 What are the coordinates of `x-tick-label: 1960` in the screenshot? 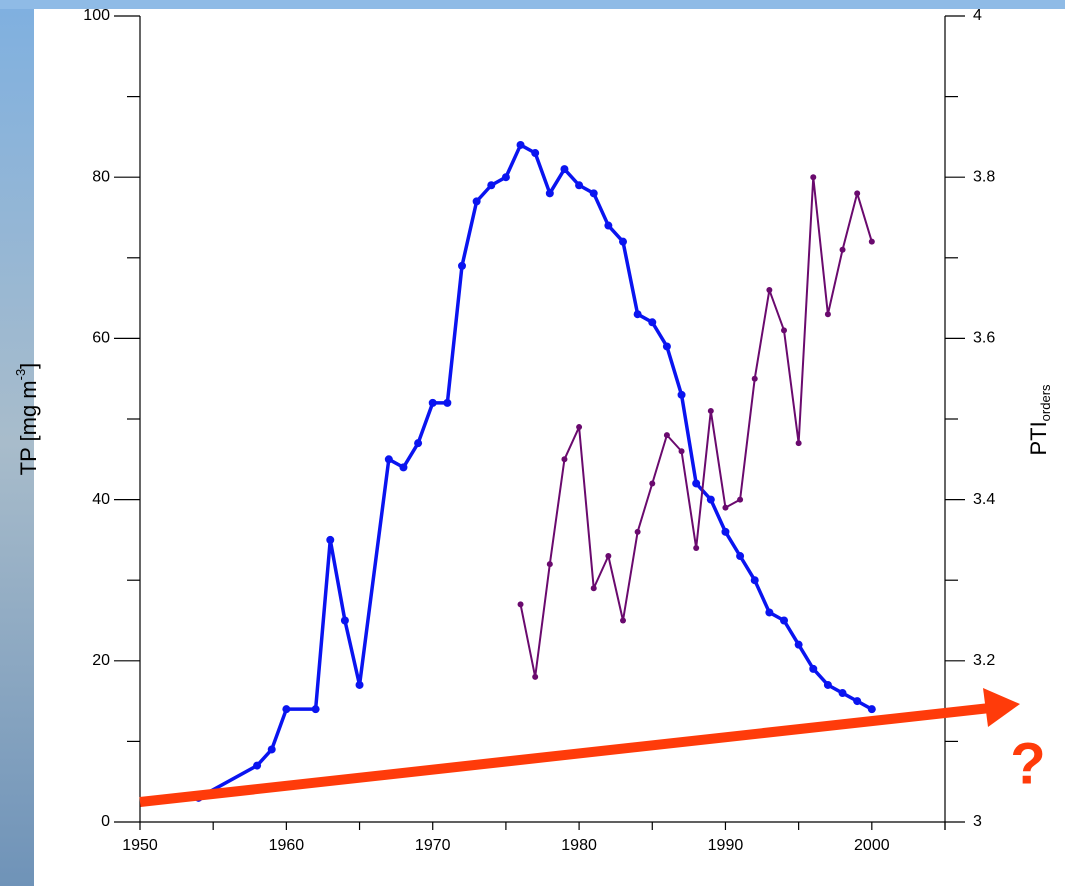 It's located at (287, 845).